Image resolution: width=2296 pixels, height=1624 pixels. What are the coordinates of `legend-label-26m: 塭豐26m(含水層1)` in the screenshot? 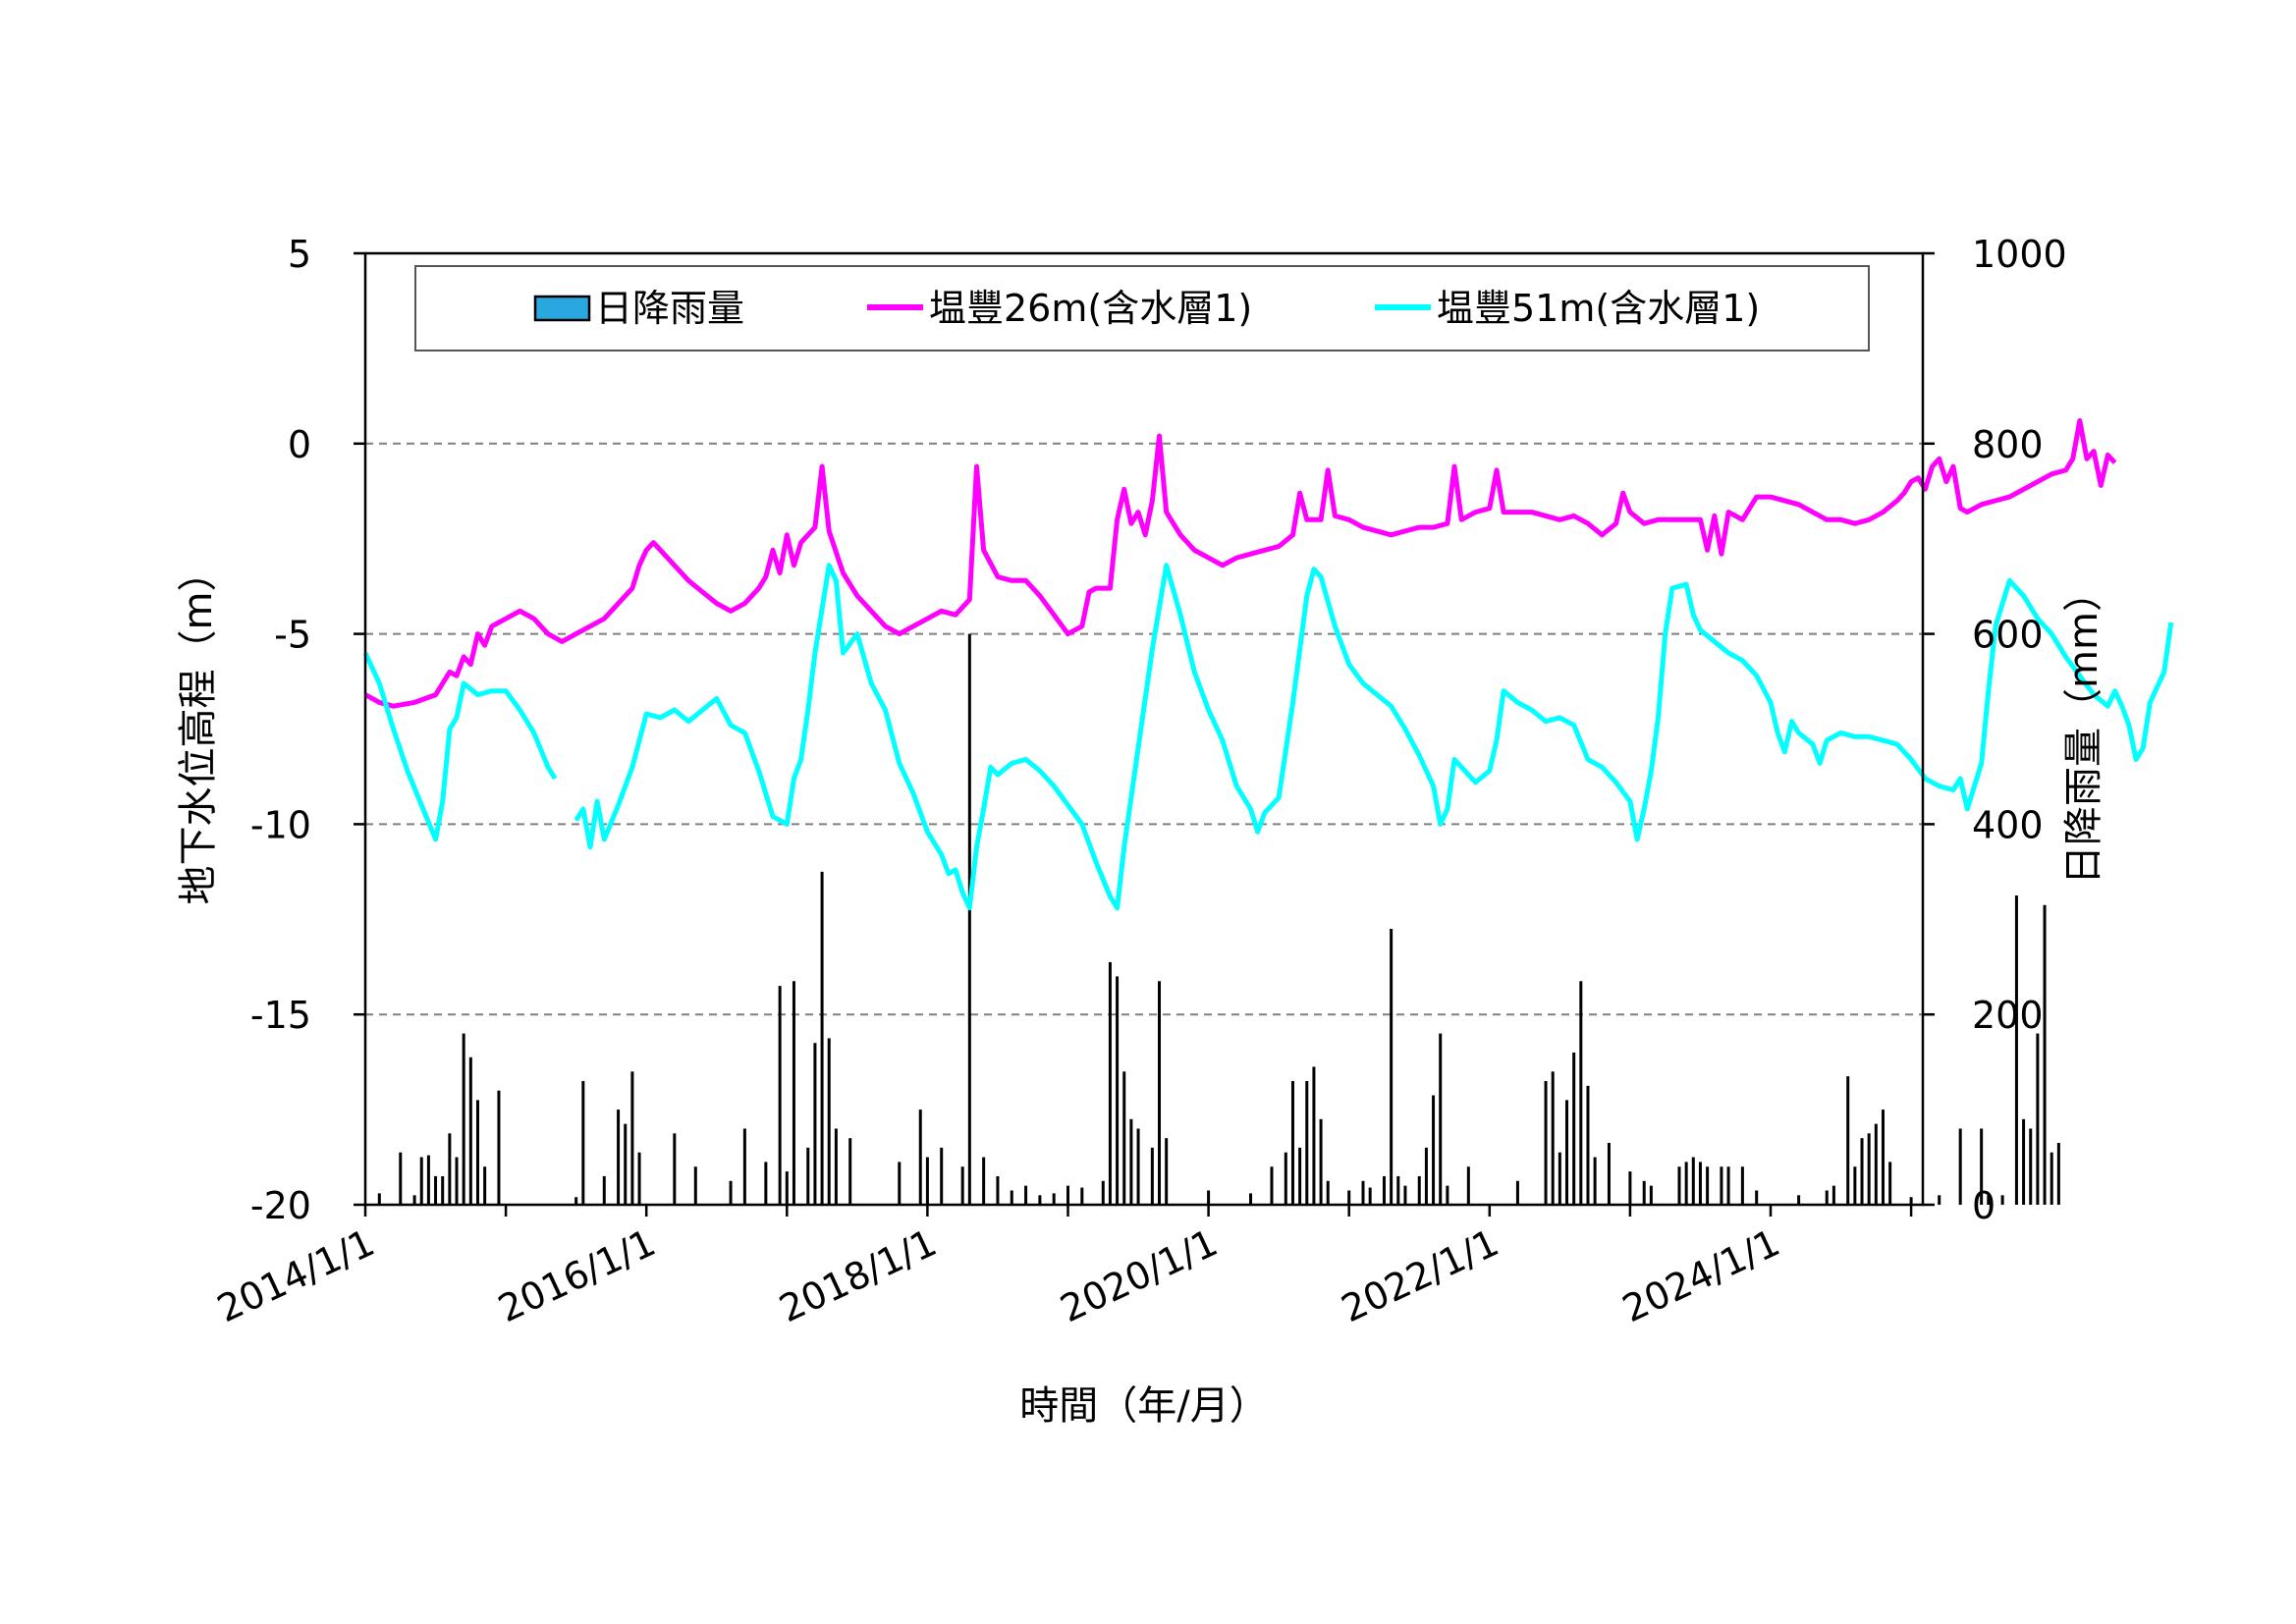 It's located at (1090, 308).